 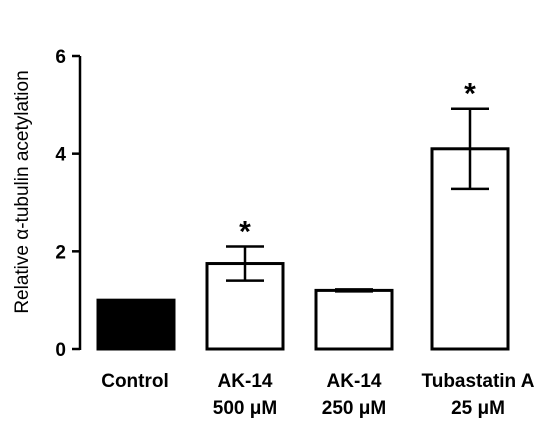 What do you see at coordinates (478, 381) in the screenshot?
I see `x-category-label: Tubastatin A` at bounding box center [478, 381].